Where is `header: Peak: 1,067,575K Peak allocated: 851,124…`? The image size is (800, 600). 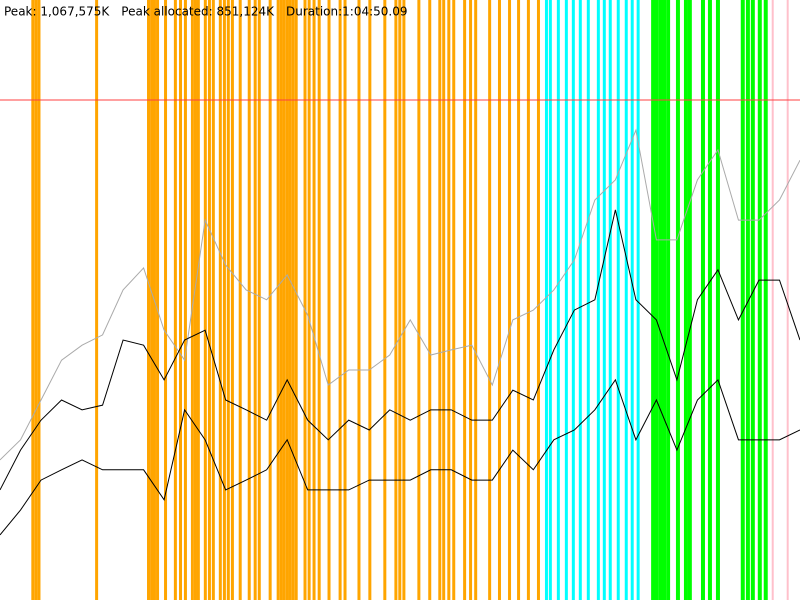
header: Peak: 1,067,575K Peak allocated: 851,124… is located at coordinates (206, 12).